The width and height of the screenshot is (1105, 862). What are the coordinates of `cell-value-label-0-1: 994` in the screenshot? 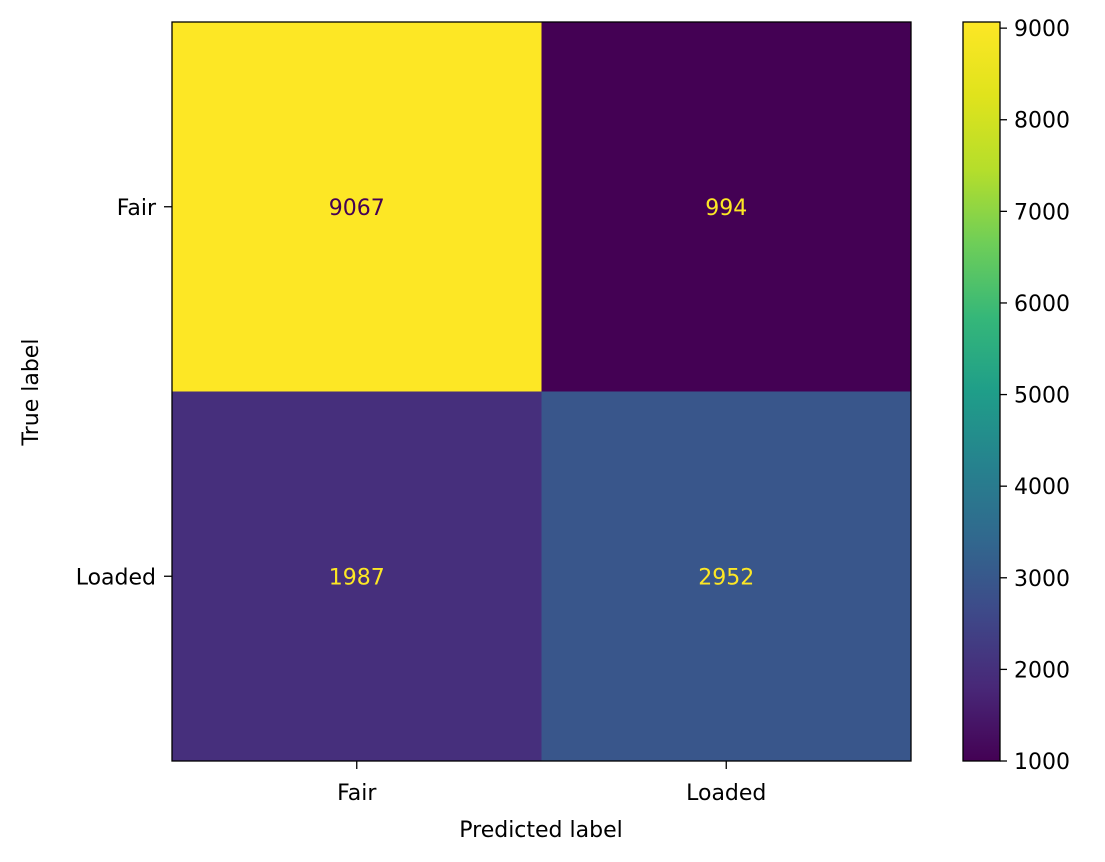 It's located at (726, 208).